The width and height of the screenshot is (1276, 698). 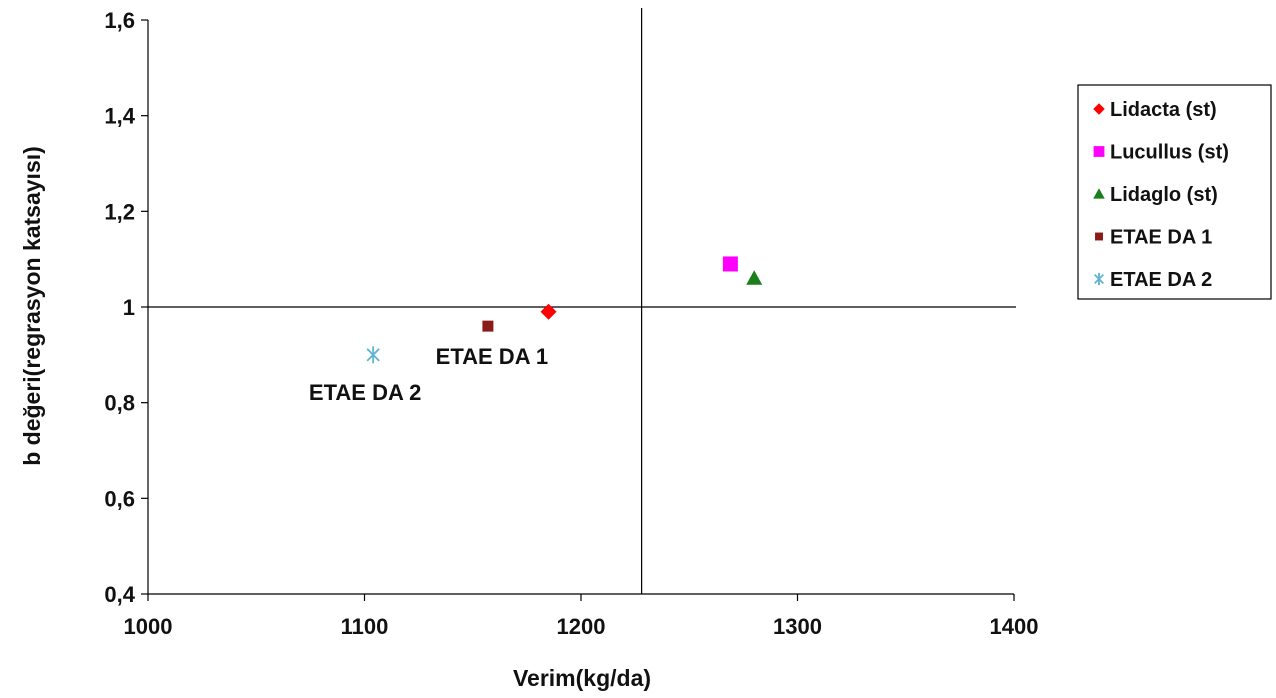 I want to click on x-axis-title: Verim(kg/da), so click(x=582, y=678).